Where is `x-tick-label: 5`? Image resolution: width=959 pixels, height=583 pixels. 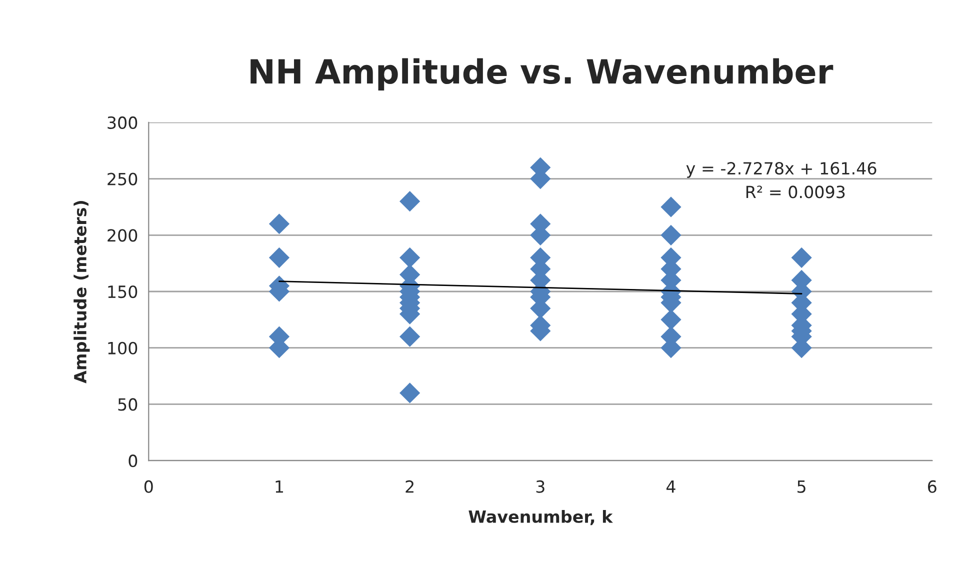
x-tick-label: 5 is located at coordinates (802, 486).